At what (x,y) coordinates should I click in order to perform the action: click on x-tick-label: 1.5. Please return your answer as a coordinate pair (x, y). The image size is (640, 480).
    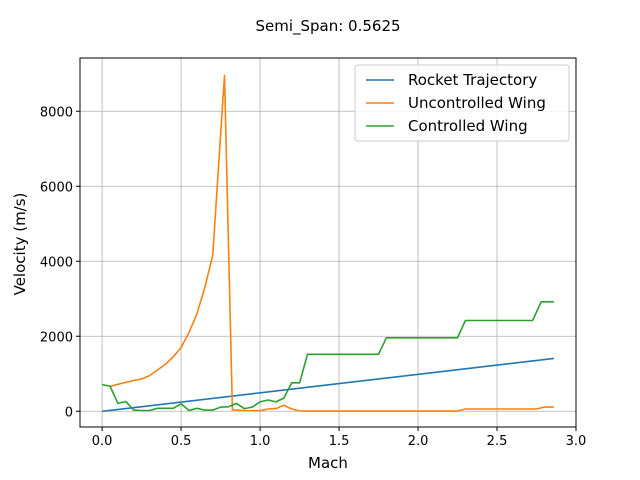
    Looking at the image, I should click on (339, 441).